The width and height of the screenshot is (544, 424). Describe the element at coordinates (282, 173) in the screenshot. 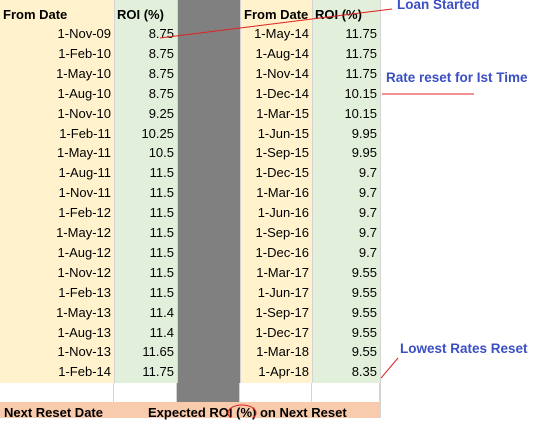

I see `from-date-cell: 1-Dec-15` at that location.